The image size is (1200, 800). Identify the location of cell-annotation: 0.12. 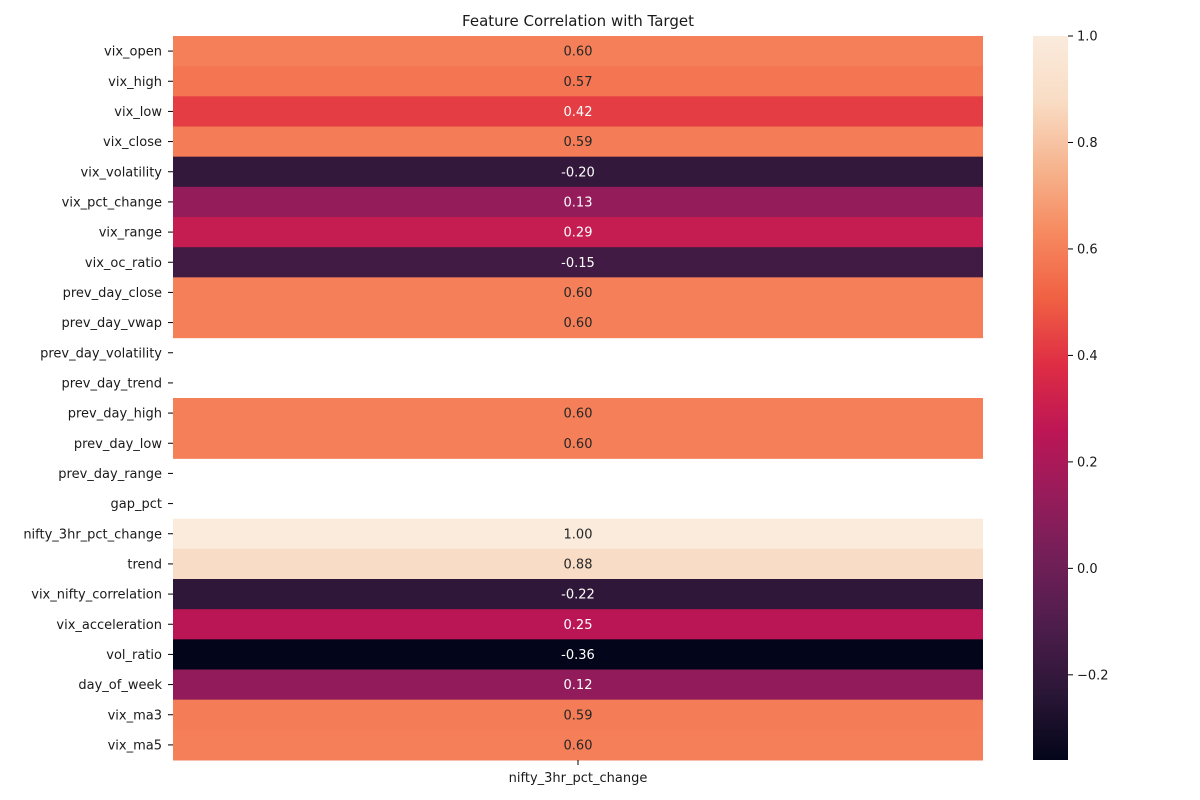
(578, 685).